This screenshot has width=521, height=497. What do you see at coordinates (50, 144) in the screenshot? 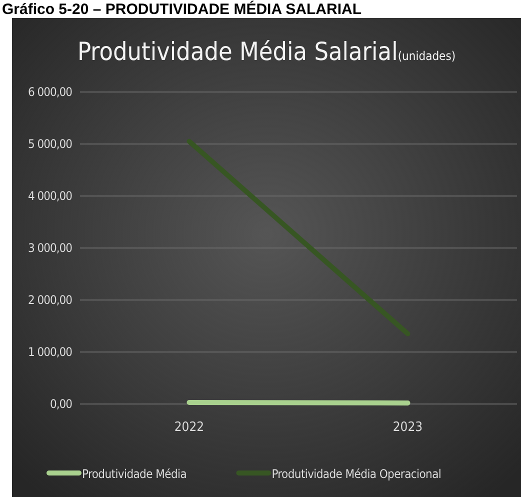
I see `y-tick-label: 5 000,00` at bounding box center [50, 144].